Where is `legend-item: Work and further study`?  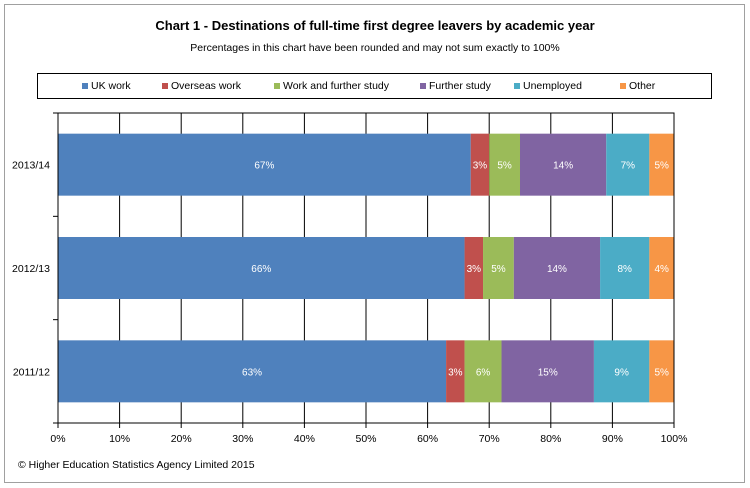 legend-item: Work and further study is located at coordinates (331, 86).